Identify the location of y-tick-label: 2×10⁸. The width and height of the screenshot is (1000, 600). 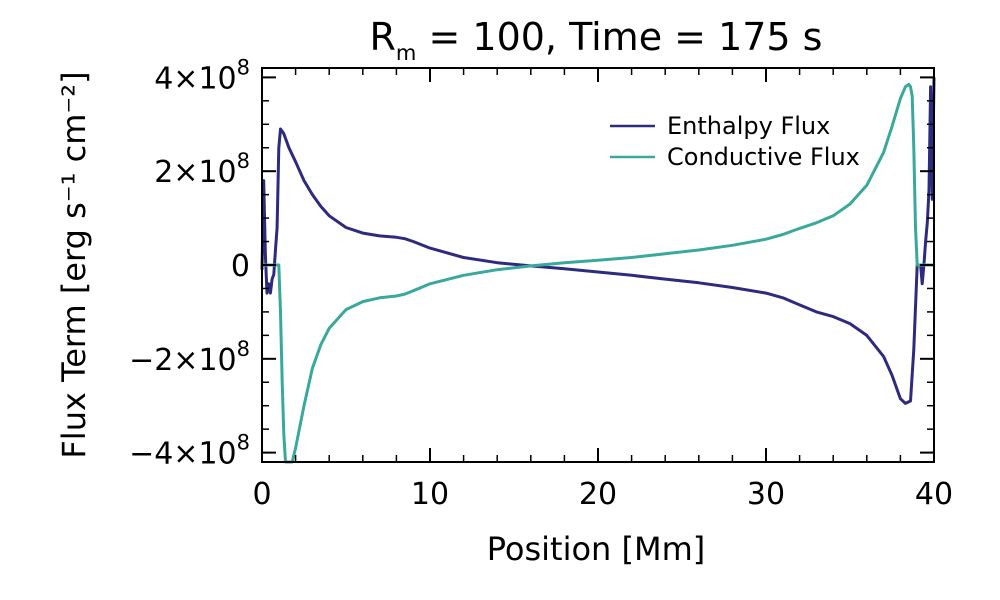
(202, 169).